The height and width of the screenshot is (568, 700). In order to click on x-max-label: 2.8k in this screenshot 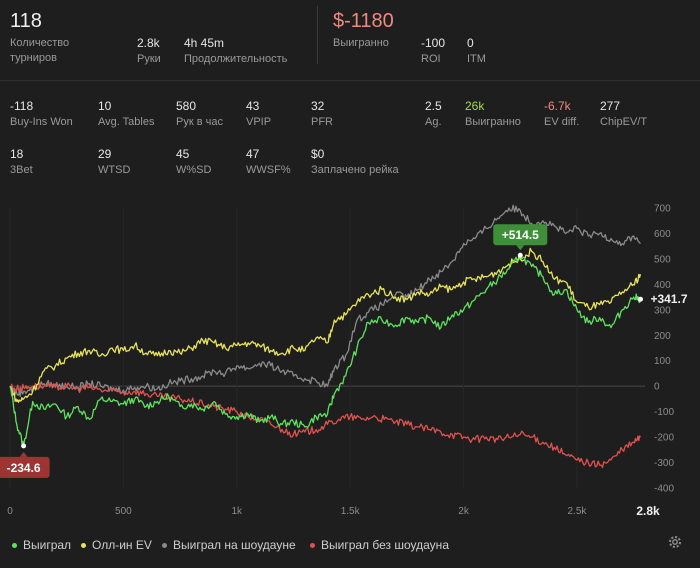, I will do `click(648, 511)`.